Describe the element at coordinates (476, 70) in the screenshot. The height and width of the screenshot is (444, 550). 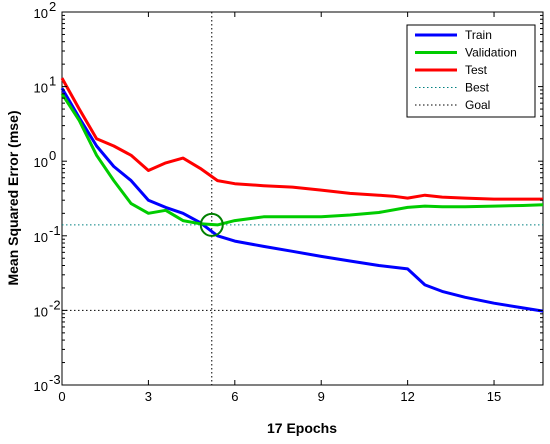
I see `legend-label-test: Test` at that location.